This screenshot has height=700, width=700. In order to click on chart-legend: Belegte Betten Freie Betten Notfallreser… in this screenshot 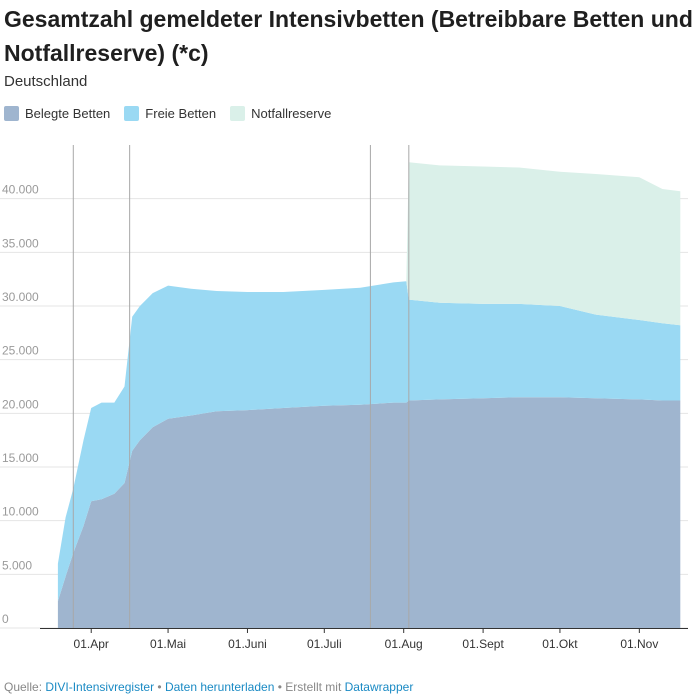, I will do `click(167, 113)`.